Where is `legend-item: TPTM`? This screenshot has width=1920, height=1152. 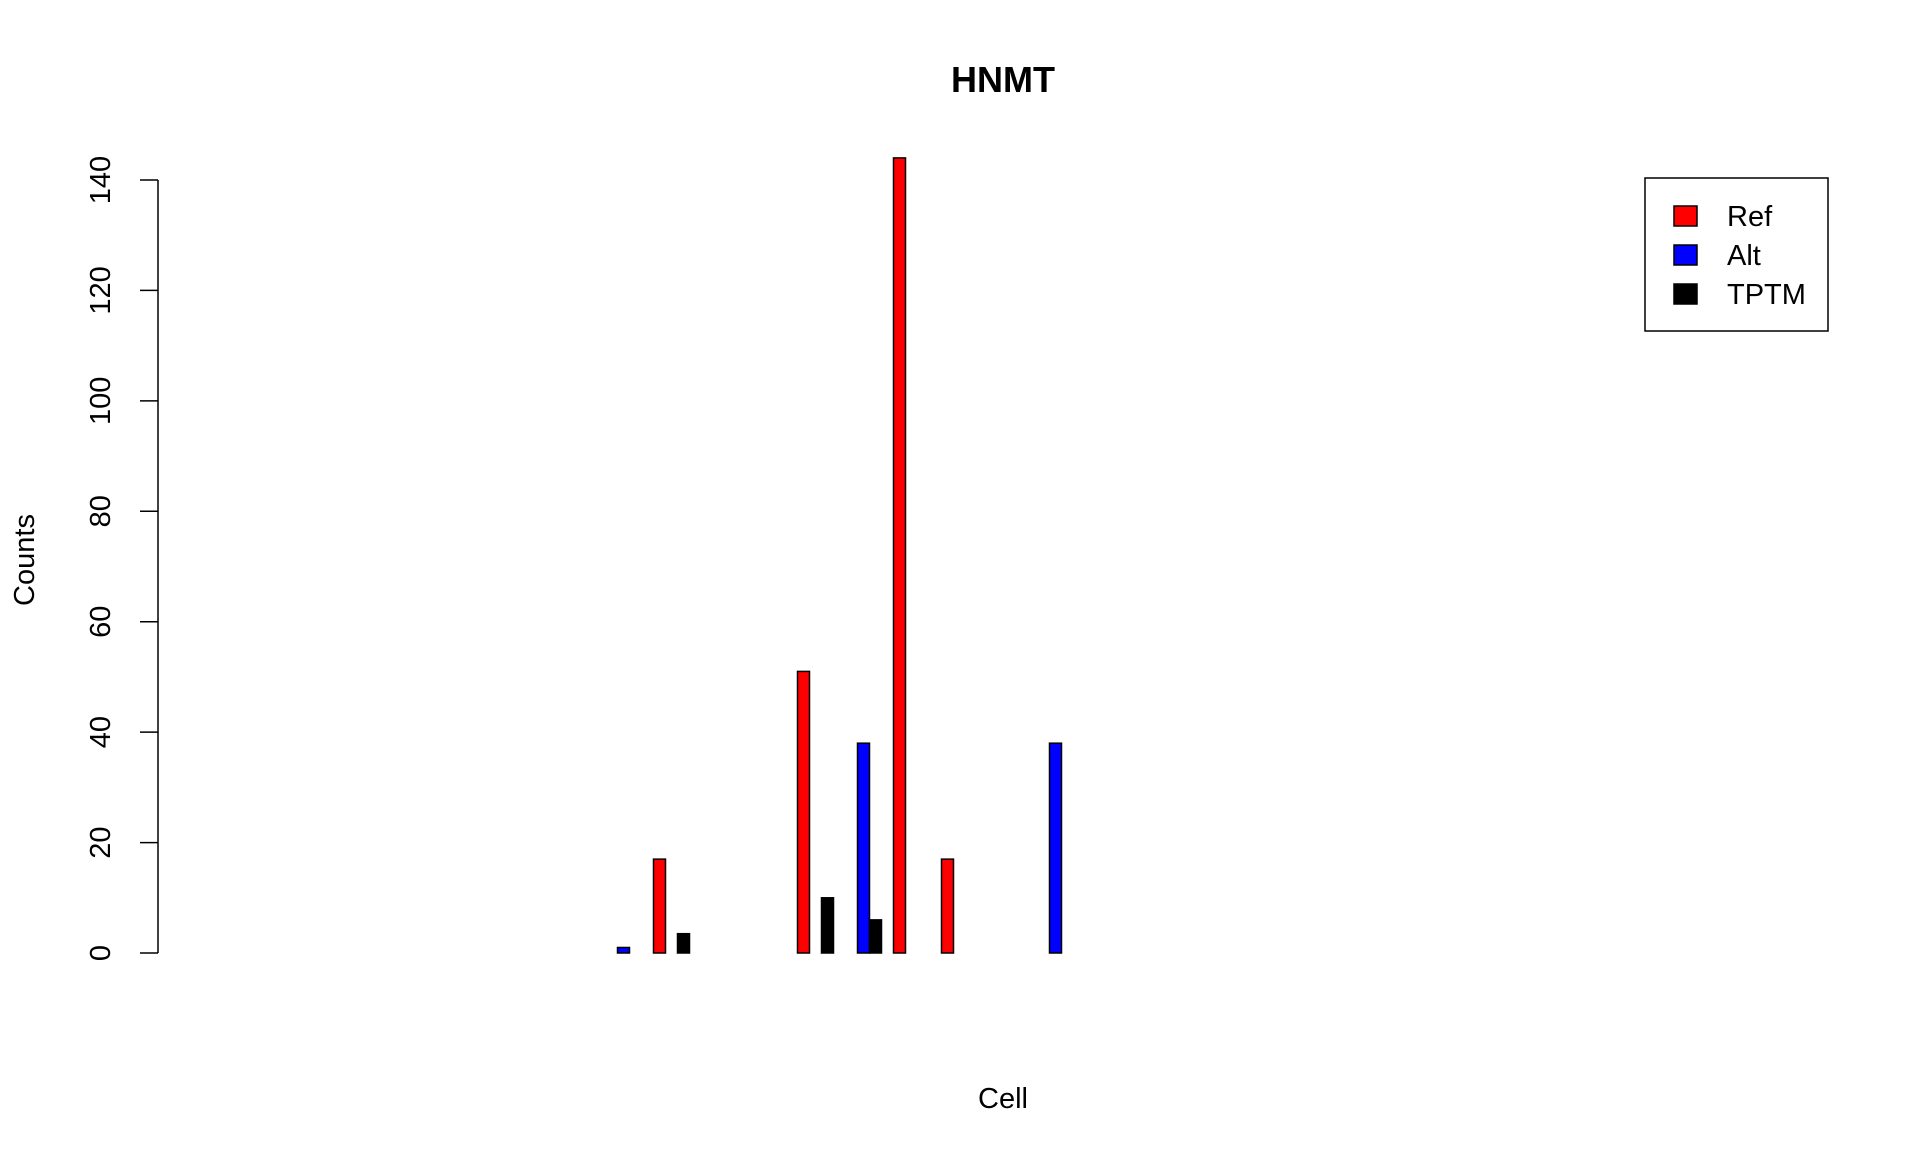 legend-item: TPTM is located at coordinates (1739, 295).